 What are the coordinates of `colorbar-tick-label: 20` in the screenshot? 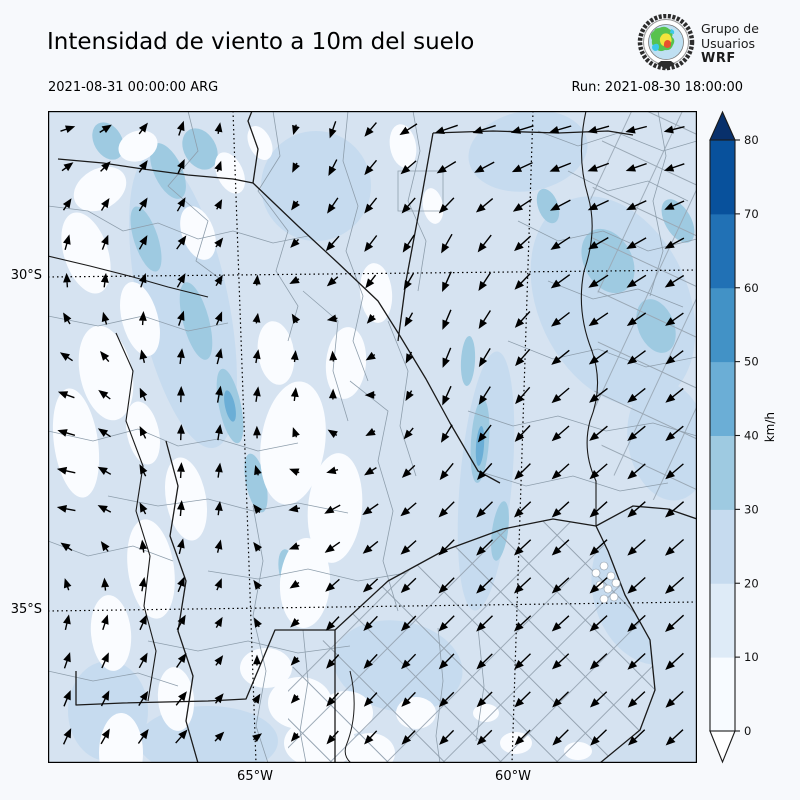 It's located at (751, 583).